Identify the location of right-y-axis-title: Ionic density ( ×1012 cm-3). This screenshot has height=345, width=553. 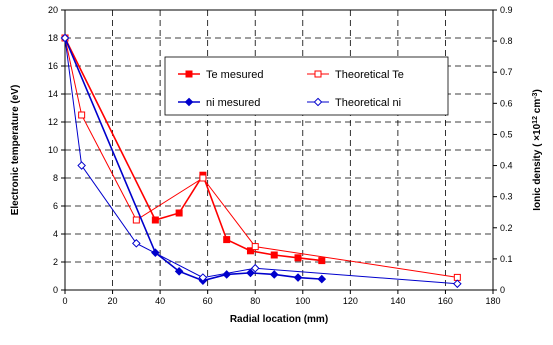
(538, 150).